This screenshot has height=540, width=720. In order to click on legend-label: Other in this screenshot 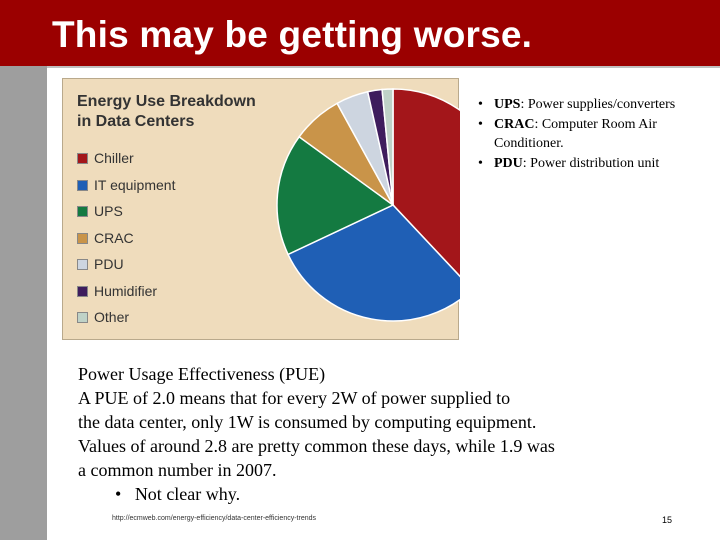, I will do `click(112, 317)`.